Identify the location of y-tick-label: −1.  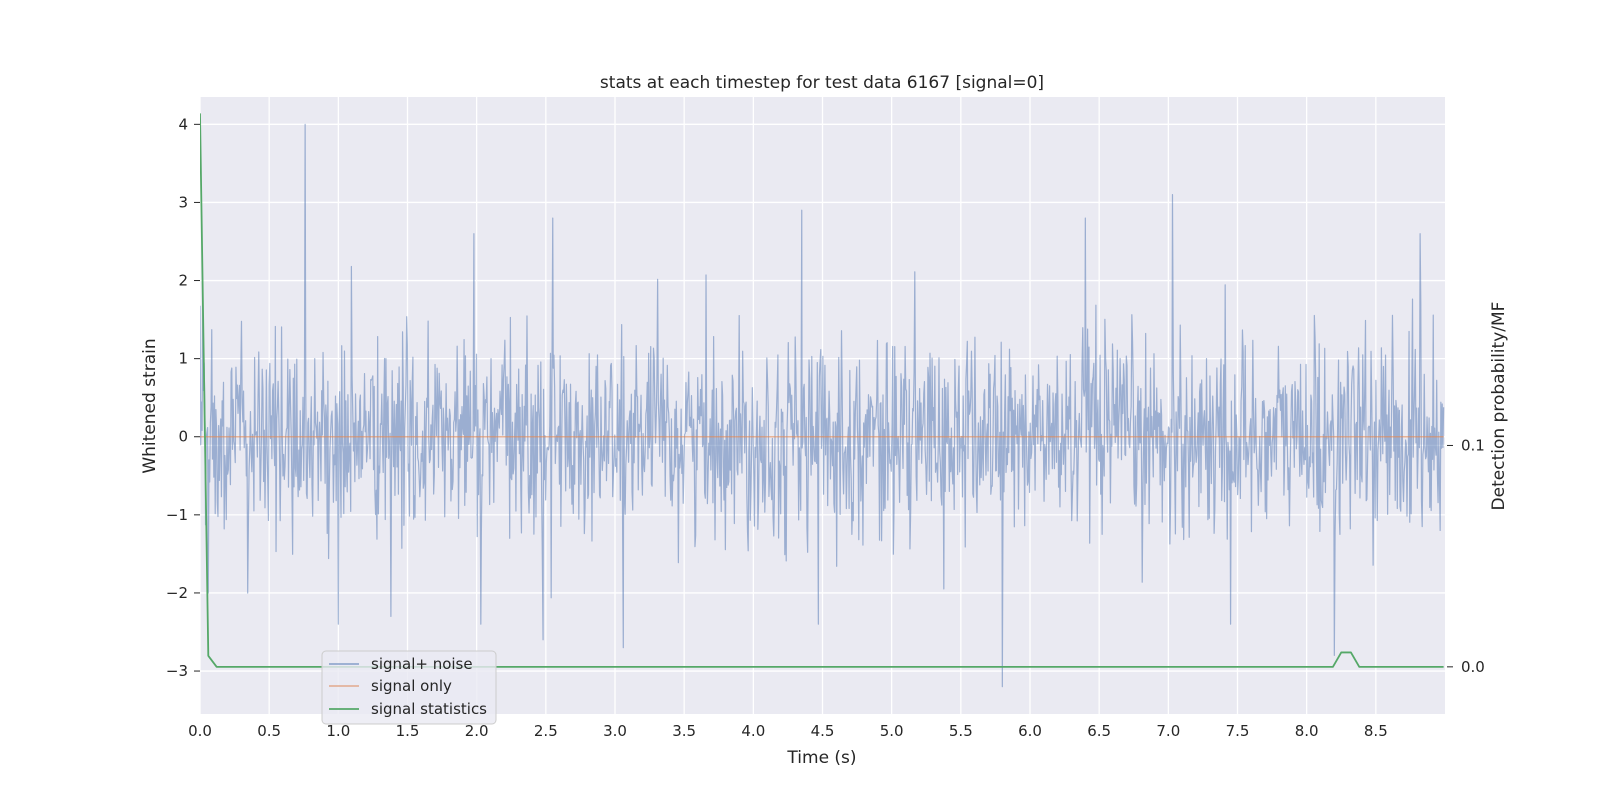
(177, 515).